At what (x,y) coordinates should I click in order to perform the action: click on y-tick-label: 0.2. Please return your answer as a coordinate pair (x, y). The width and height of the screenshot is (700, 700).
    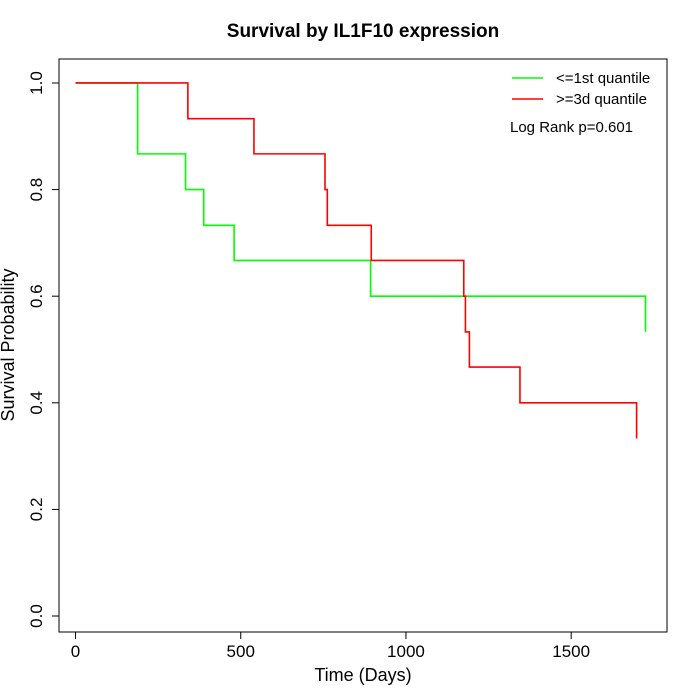
    Looking at the image, I should click on (36, 510).